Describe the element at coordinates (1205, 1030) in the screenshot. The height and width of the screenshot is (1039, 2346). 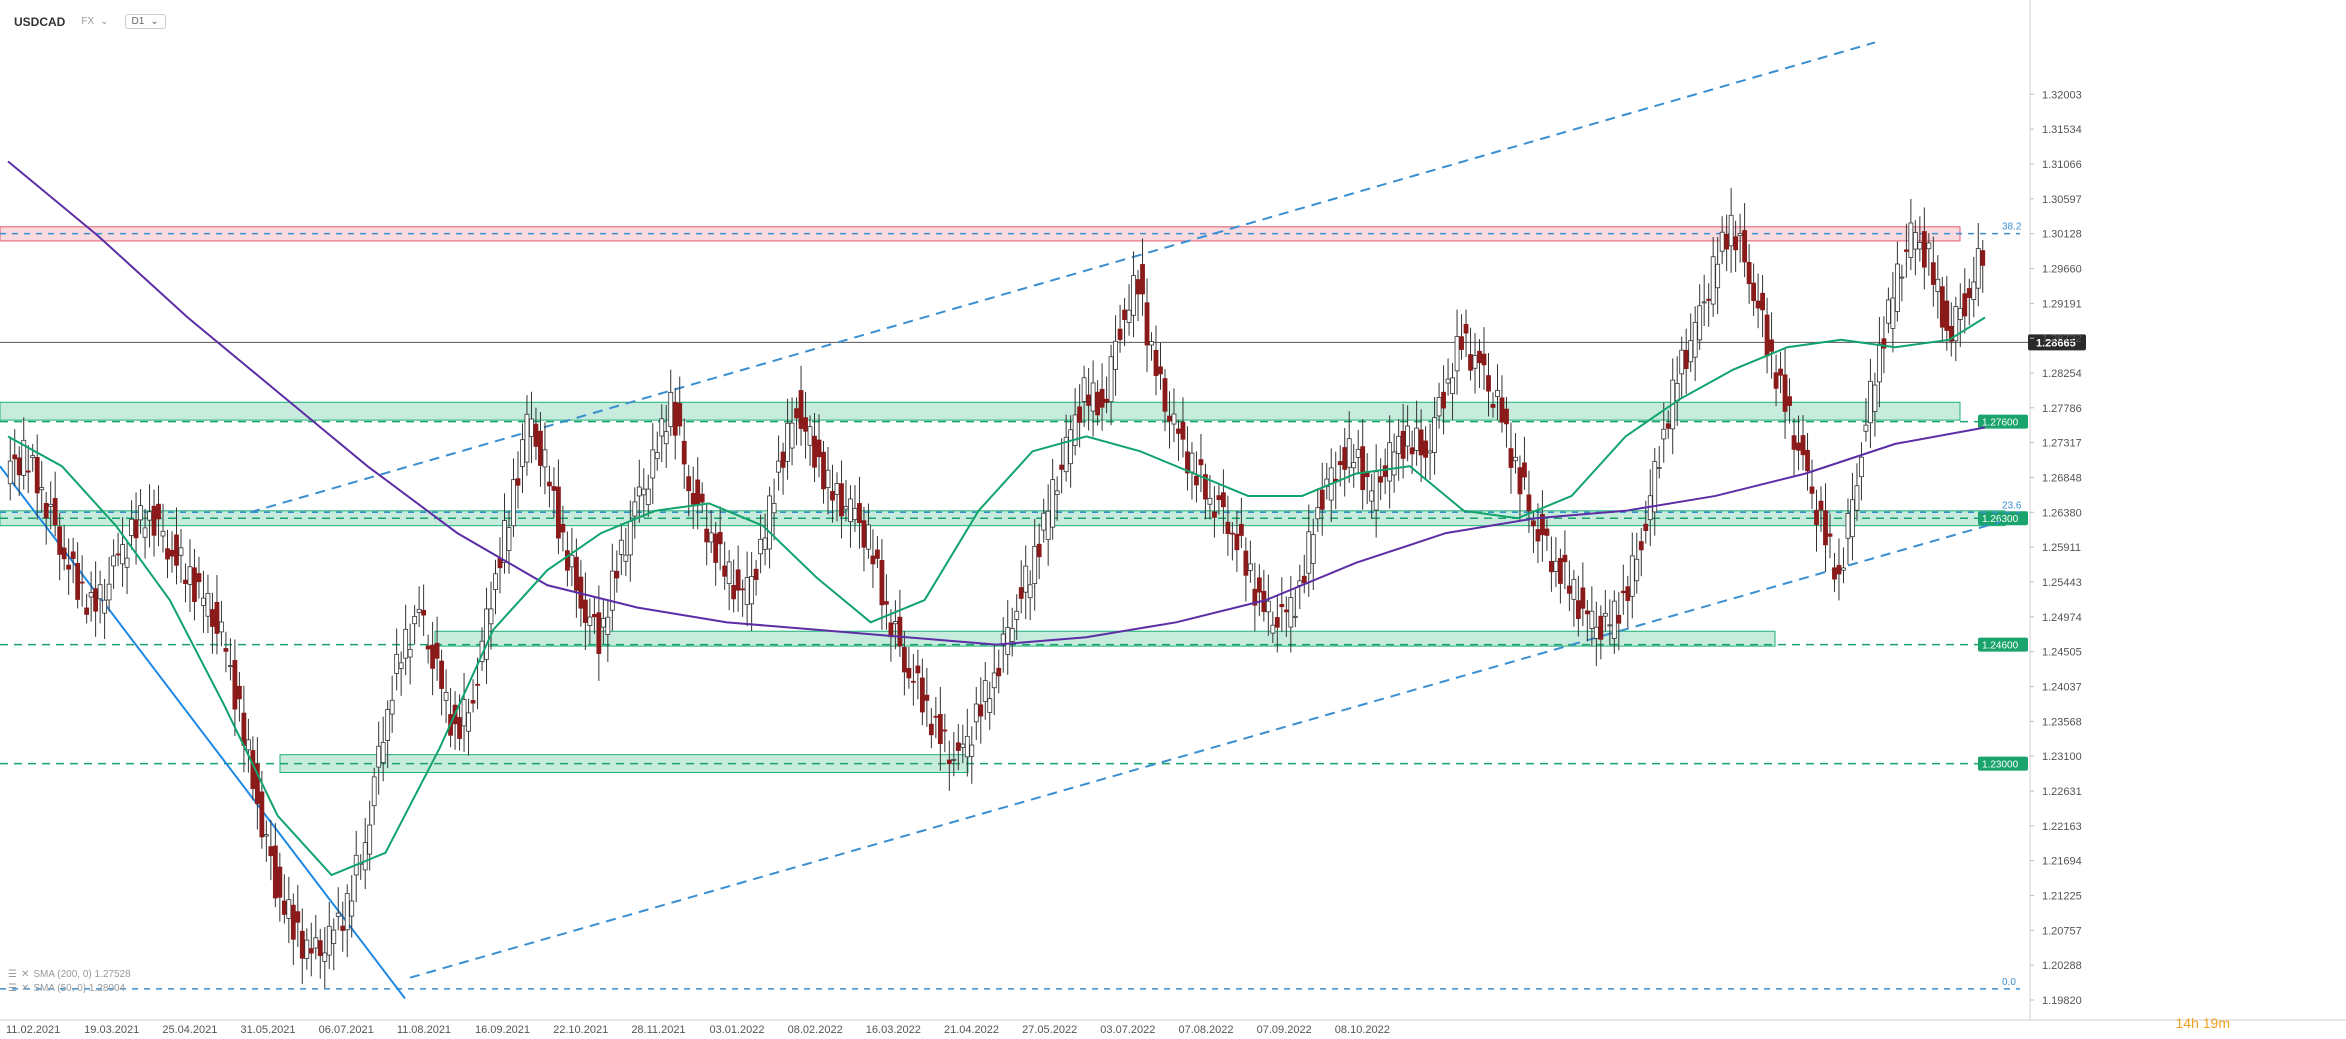
I see `x-tick-label: 07.08.2022` at that location.